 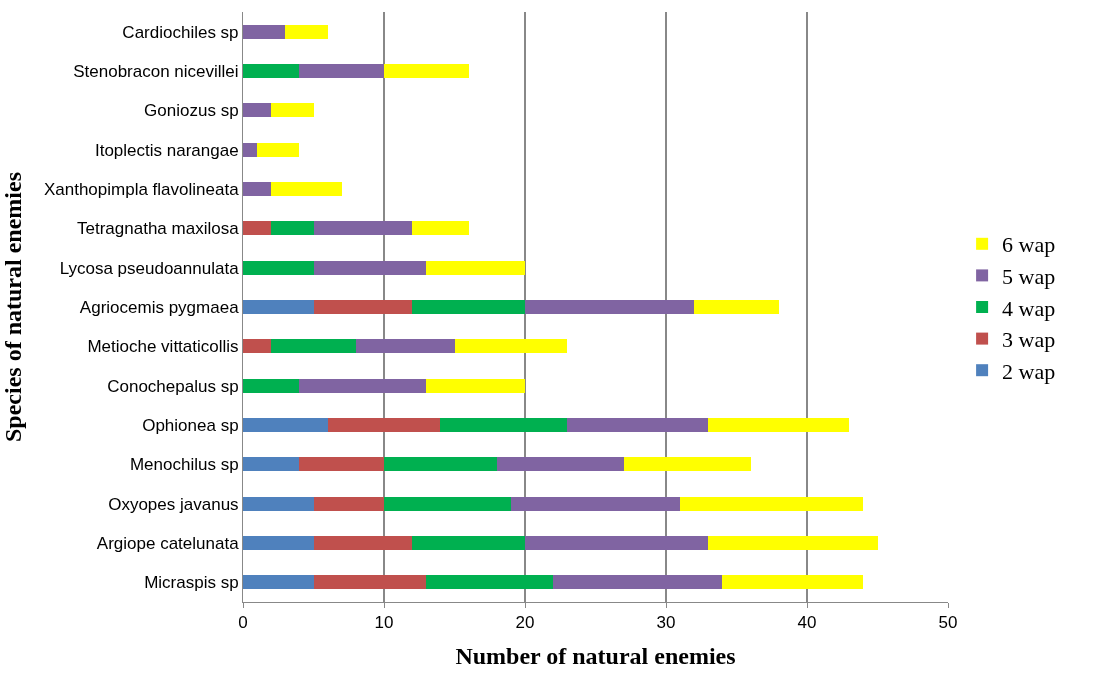 I want to click on y-axis-title: Species of natural enemies, so click(x=13, y=307).